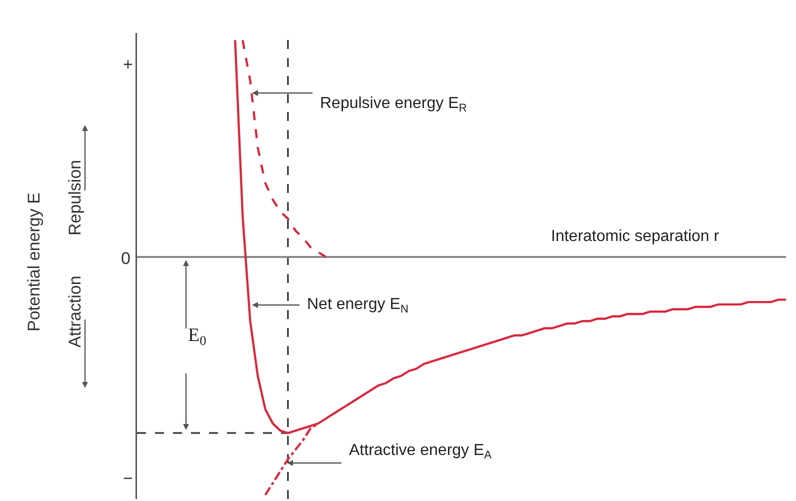 The image size is (796, 501). I want to click on annotation: E$_{0}$, so click(197, 336).